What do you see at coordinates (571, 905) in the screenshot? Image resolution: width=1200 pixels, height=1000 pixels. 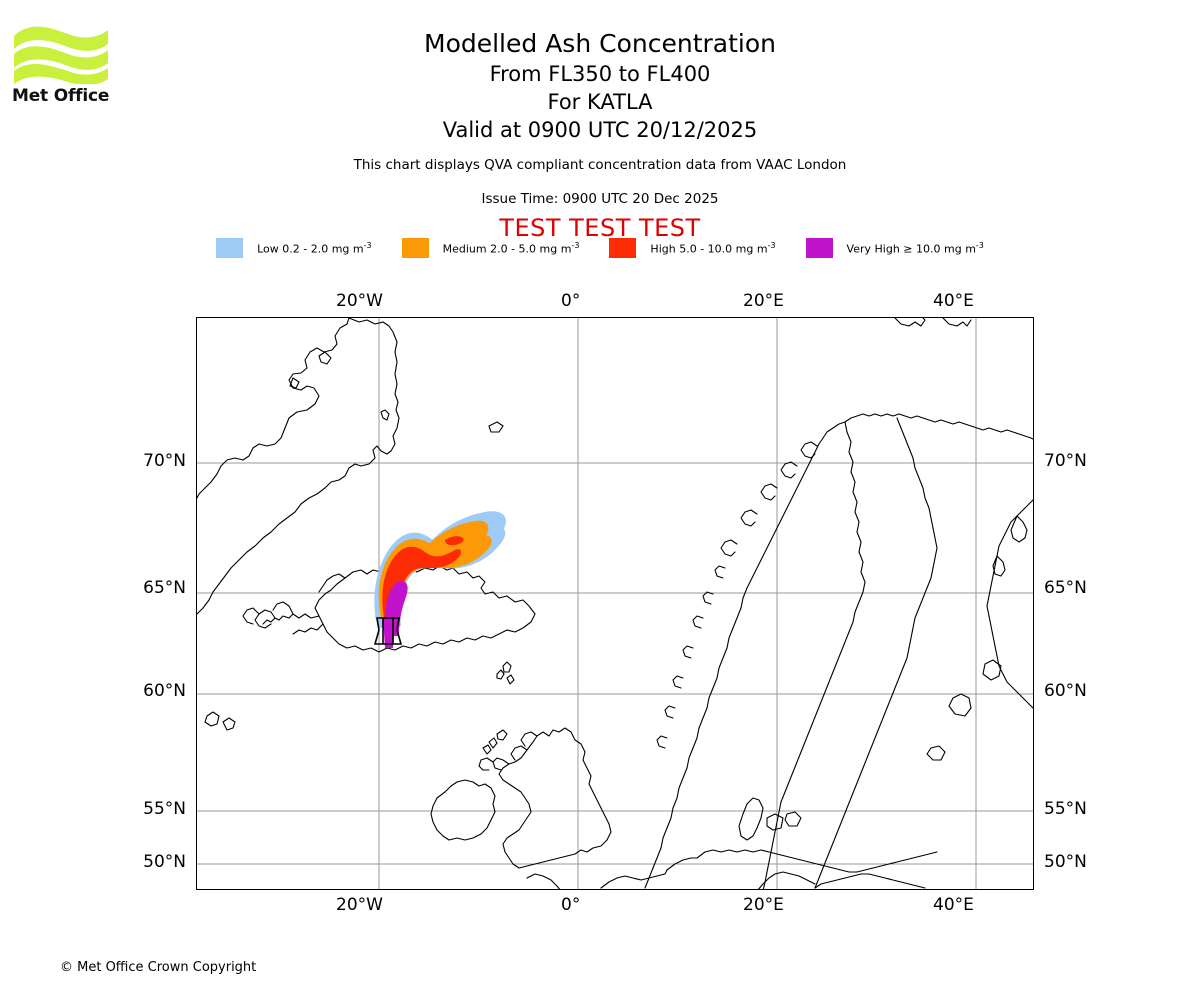 I see `lon-label-bottom-0: 0°` at bounding box center [571, 905].